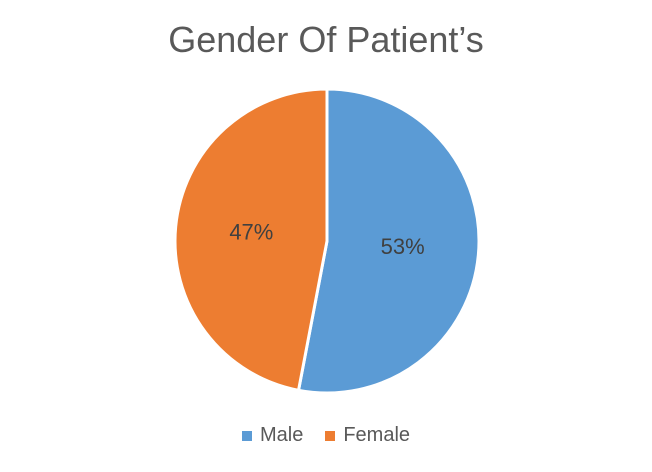 This screenshot has height=472, width=652. Describe the element at coordinates (246, 435) in the screenshot. I see `legend-swatch-male` at that location.